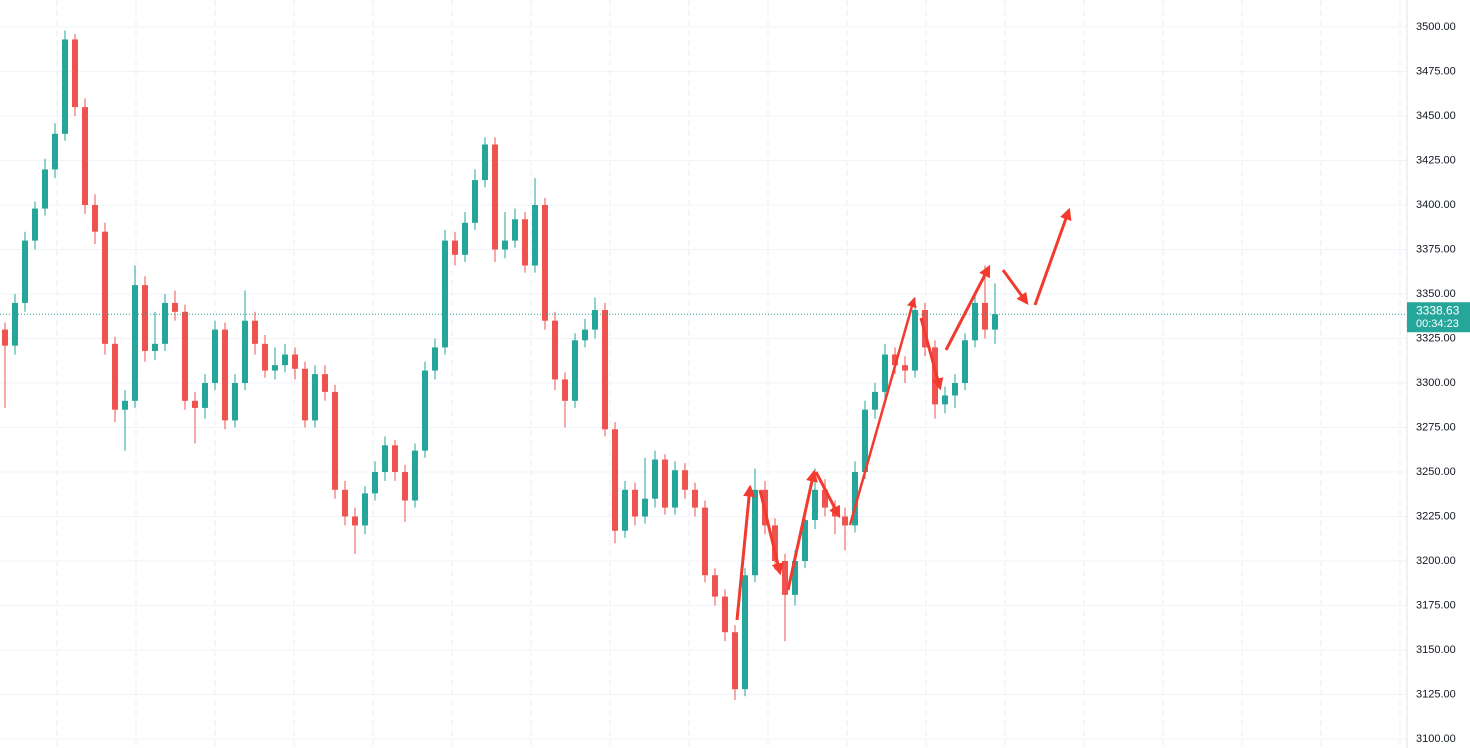 This screenshot has width=1470, height=748. Describe the element at coordinates (1436, 694) in the screenshot. I see `y-tick-label: 3125.00` at that location.